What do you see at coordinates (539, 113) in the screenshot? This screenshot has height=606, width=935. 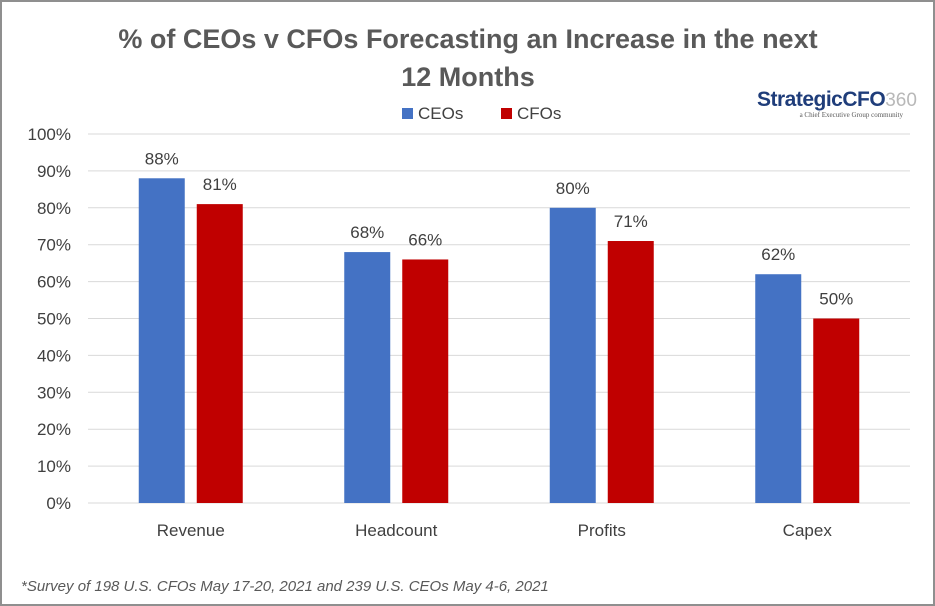 I see `legend-label-cfos: CFOs` at bounding box center [539, 113].